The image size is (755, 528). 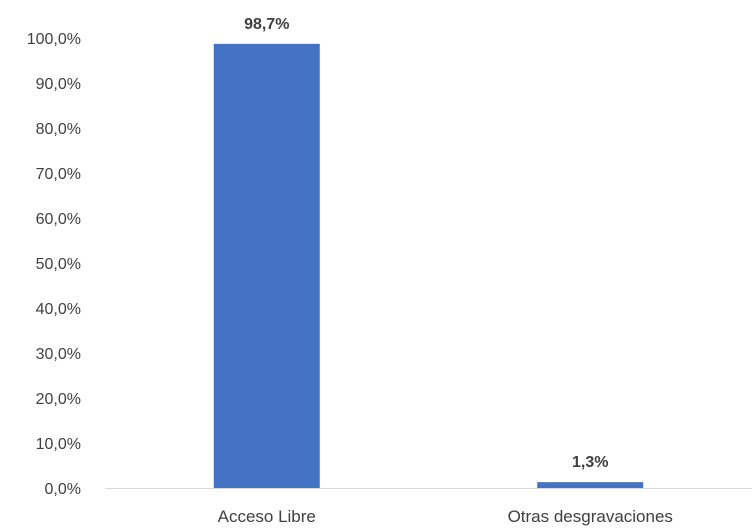 I want to click on x-category-label: Acceso Libre, so click(x=267, y=516).